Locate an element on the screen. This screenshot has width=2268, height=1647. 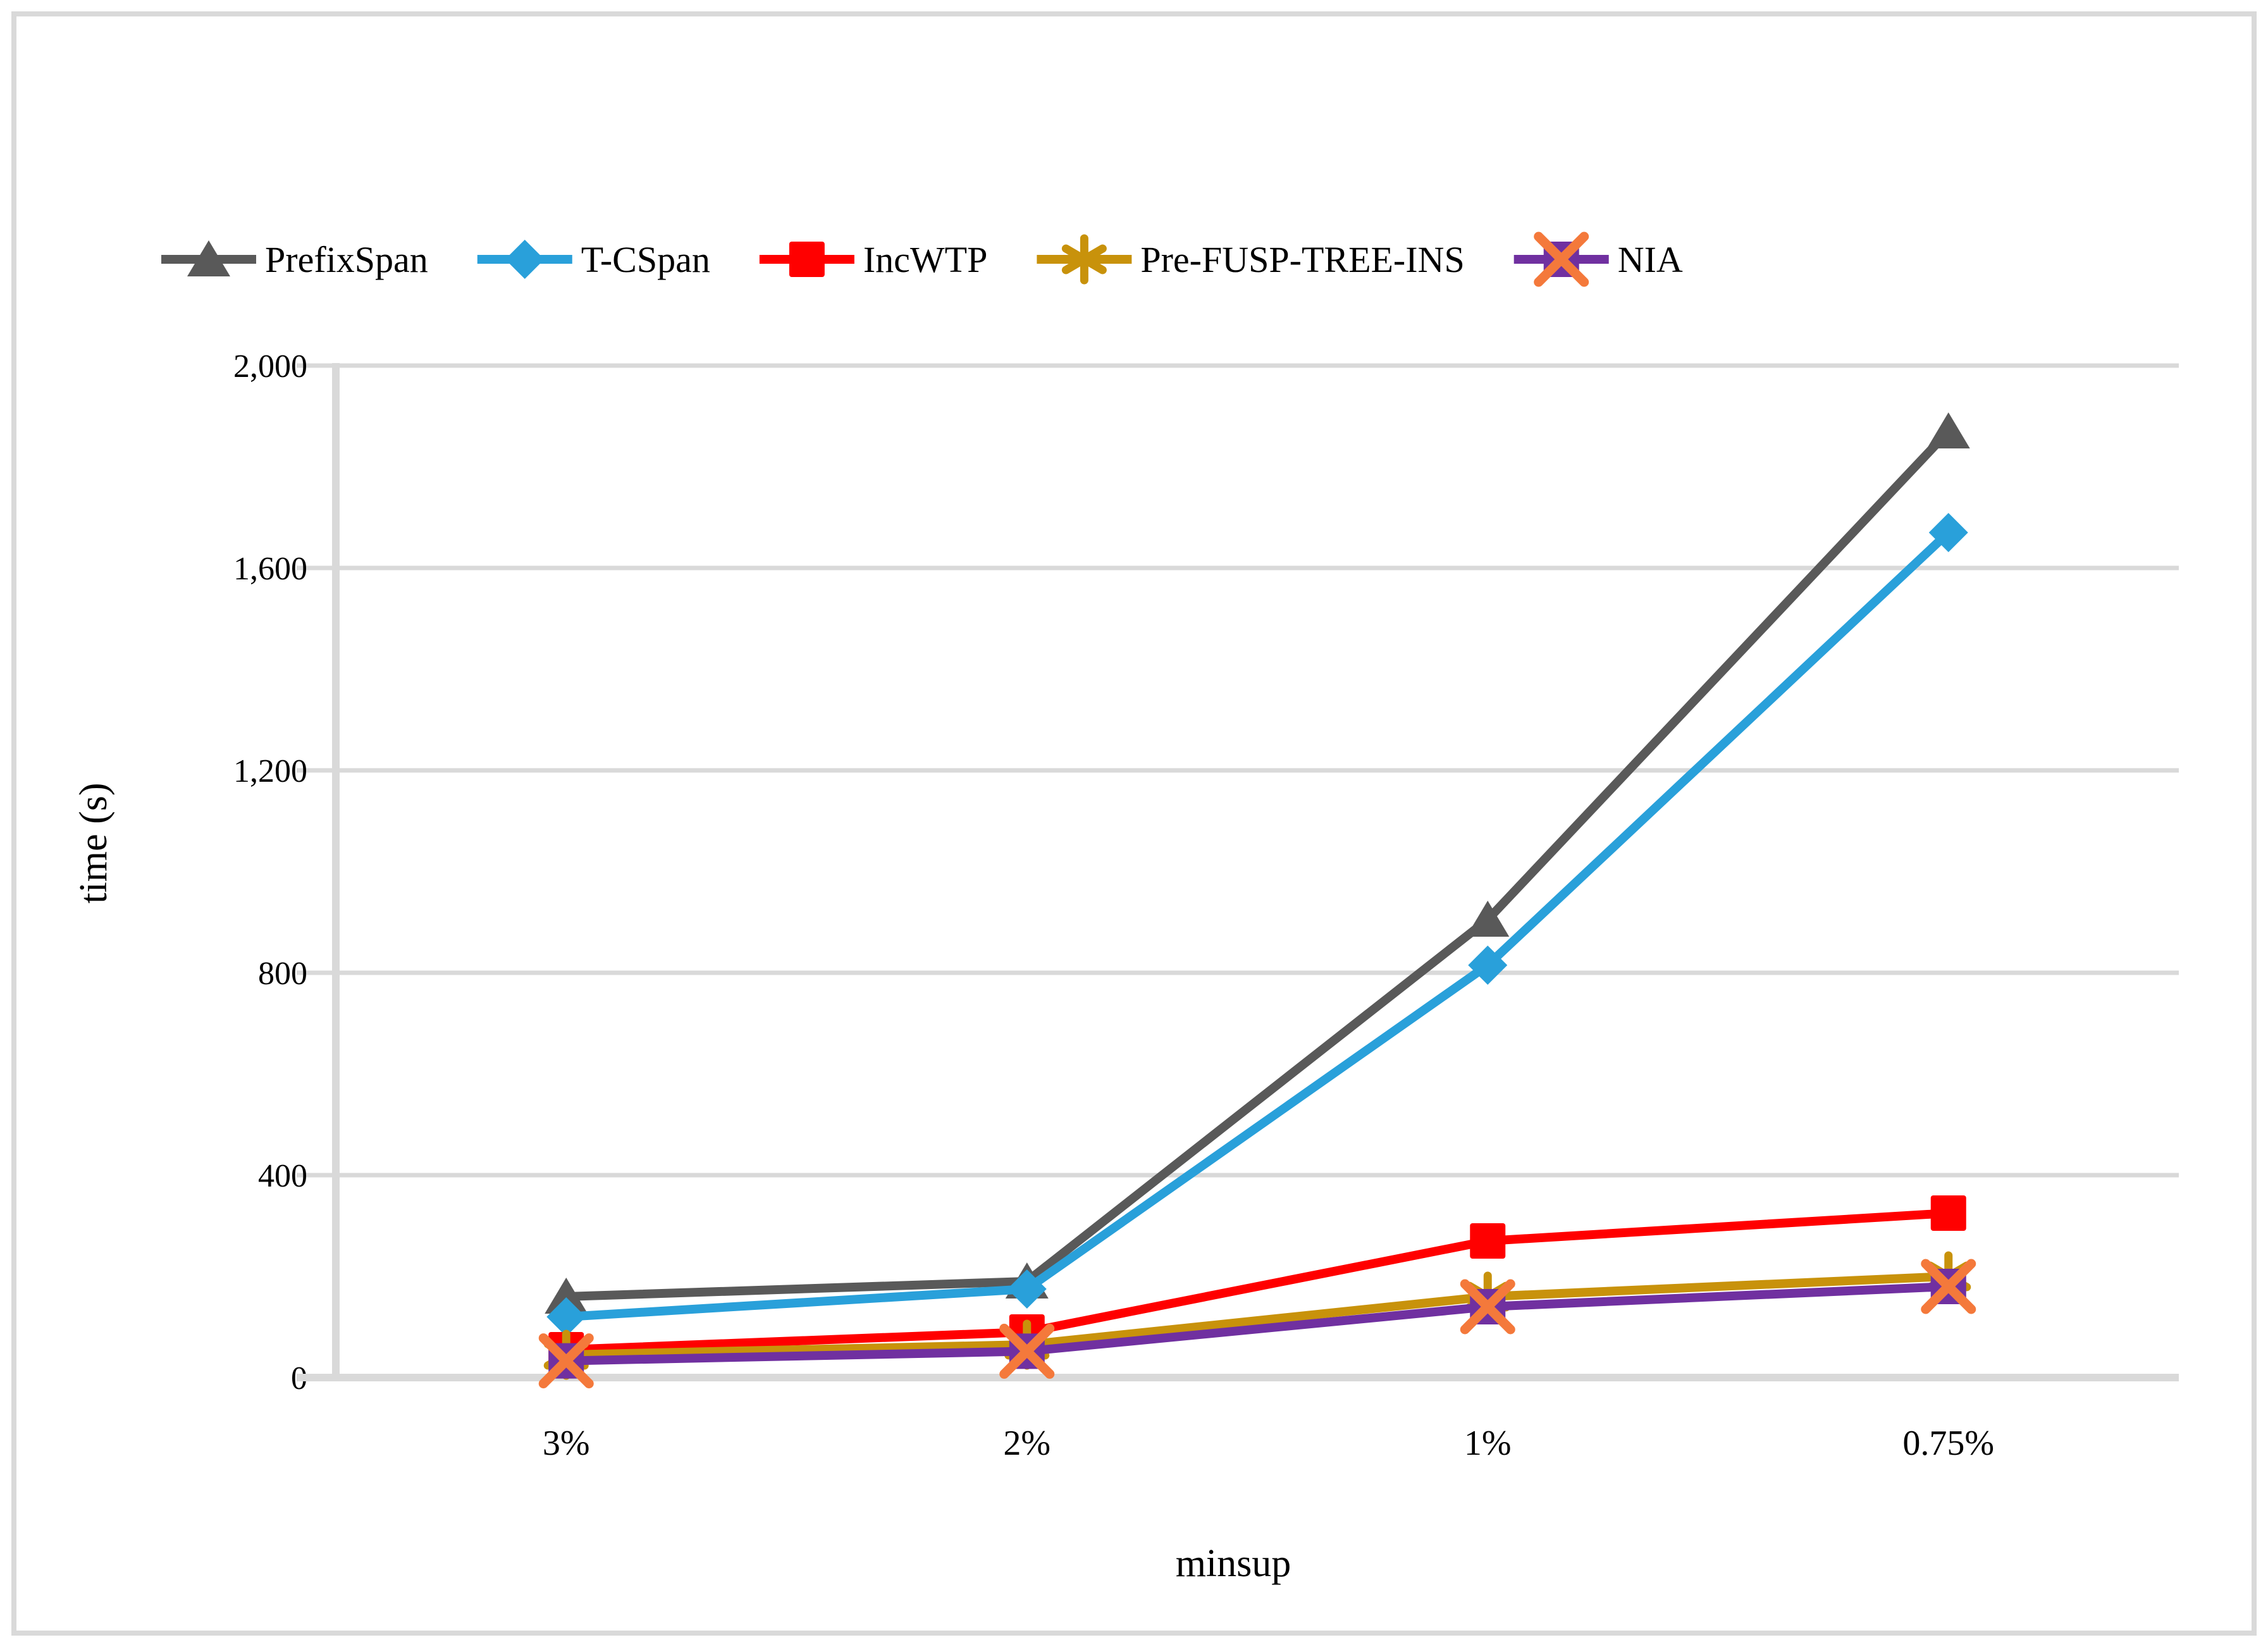
series-nia is located at coordinates (1257, 1324).